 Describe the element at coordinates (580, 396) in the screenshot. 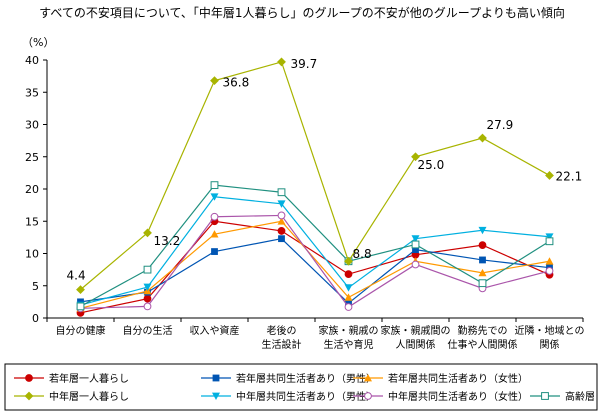

I see `legend-label: 高齢層` at that location.